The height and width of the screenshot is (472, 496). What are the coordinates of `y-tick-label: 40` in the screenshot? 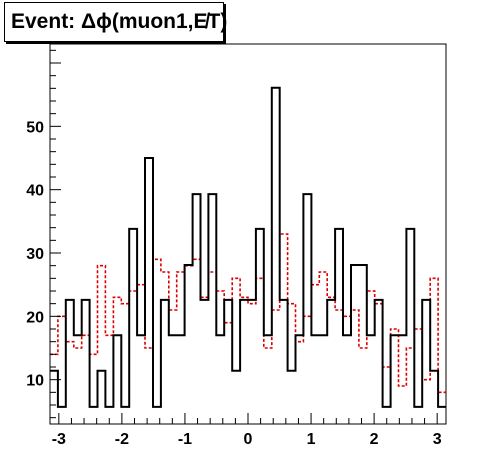 It's located at (35, 191).